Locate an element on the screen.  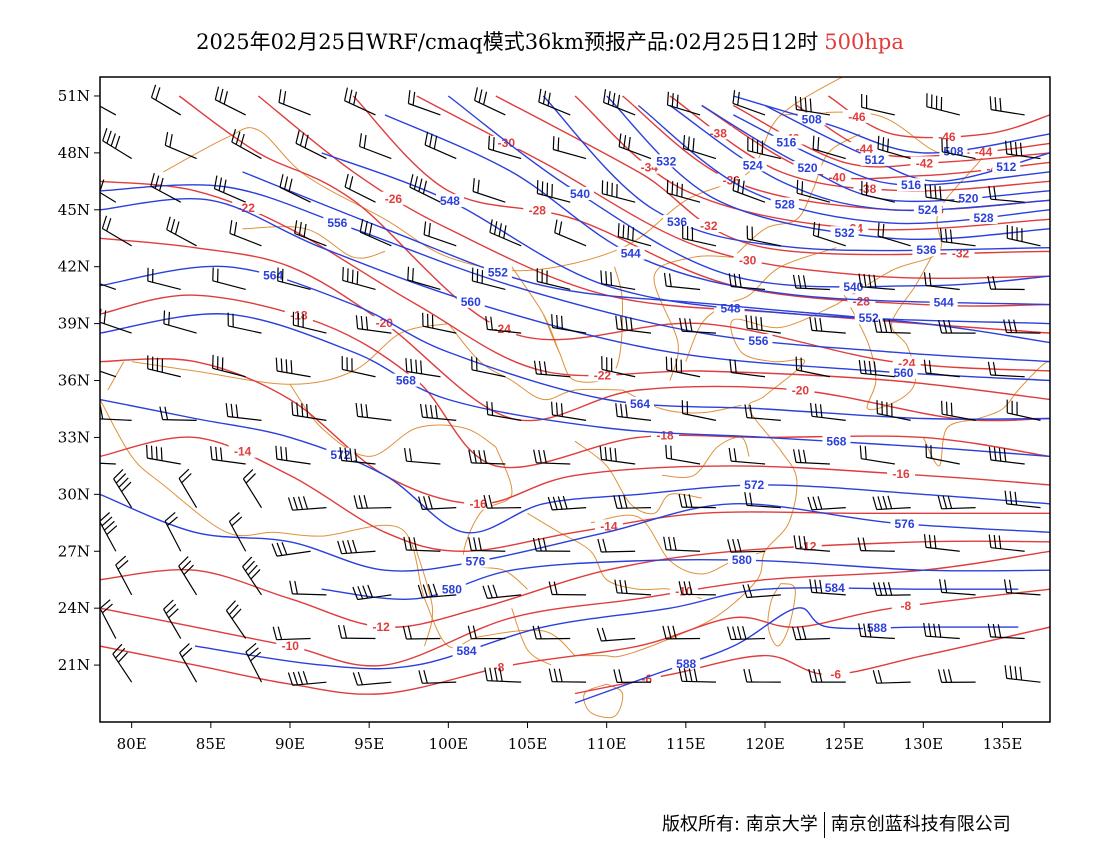
lat-tick-label: 39N is located at coordinates (74, 324).